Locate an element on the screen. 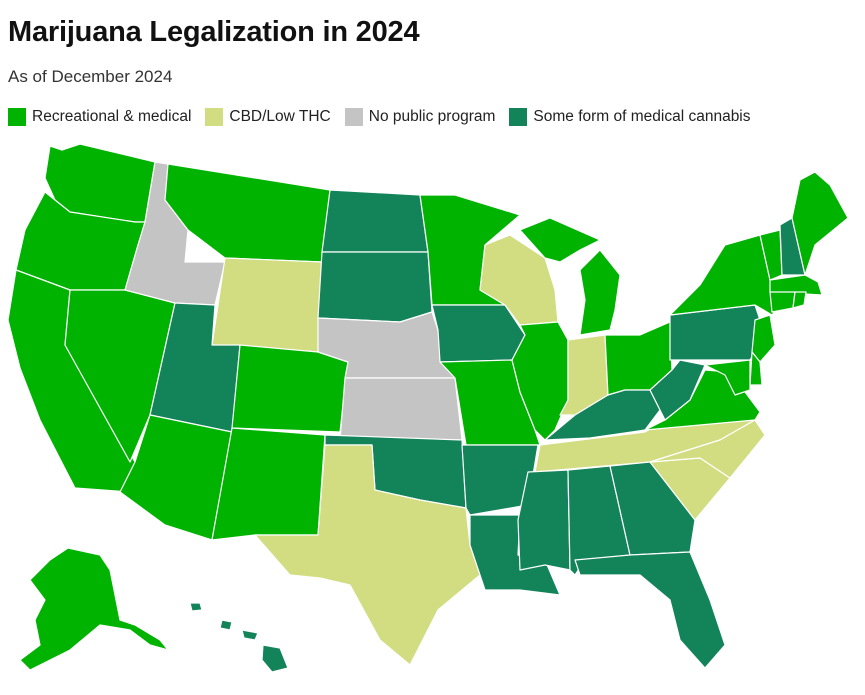  state-md is located at coordinates (727, 377).